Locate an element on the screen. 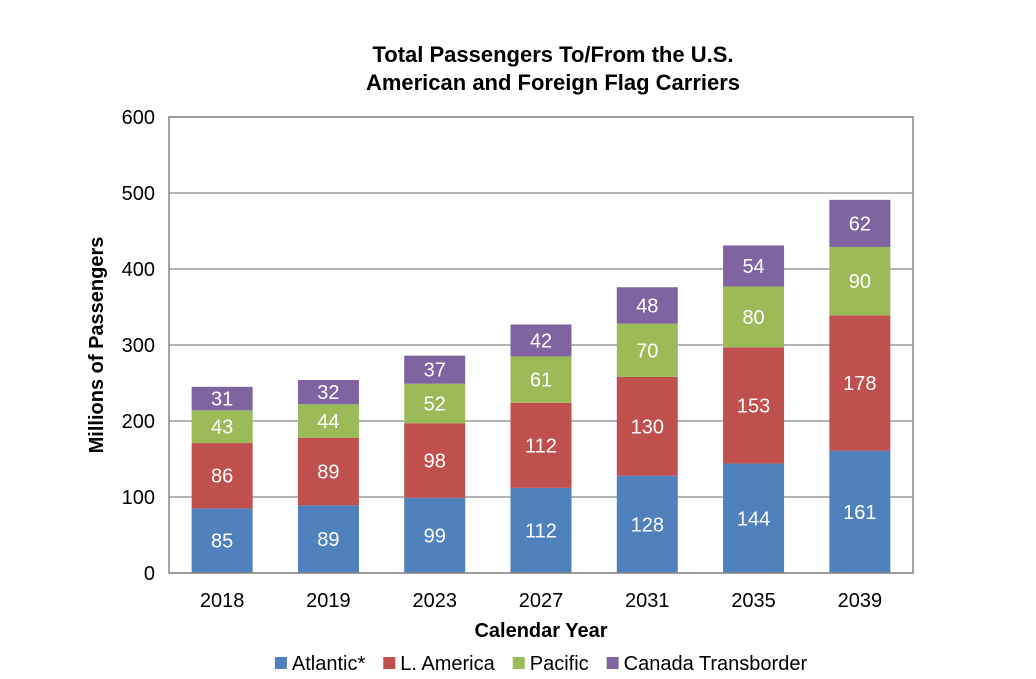 This screenshot has width=1036, height=679. data-label: 161 is located at coordinates (859, 513).